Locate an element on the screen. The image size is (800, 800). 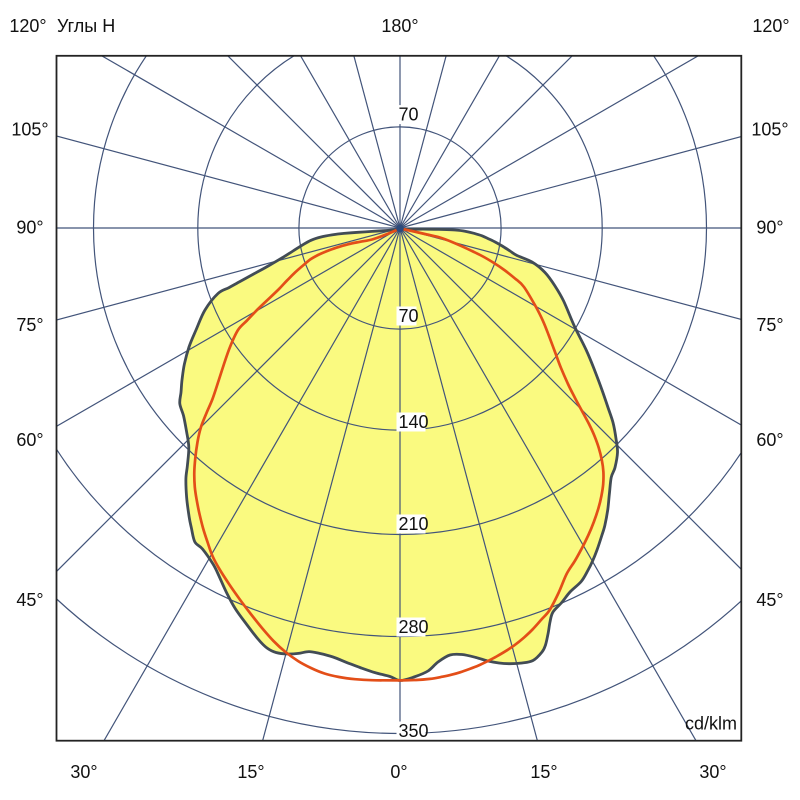
svg-text: 180° is located at coordinates (399, 26).